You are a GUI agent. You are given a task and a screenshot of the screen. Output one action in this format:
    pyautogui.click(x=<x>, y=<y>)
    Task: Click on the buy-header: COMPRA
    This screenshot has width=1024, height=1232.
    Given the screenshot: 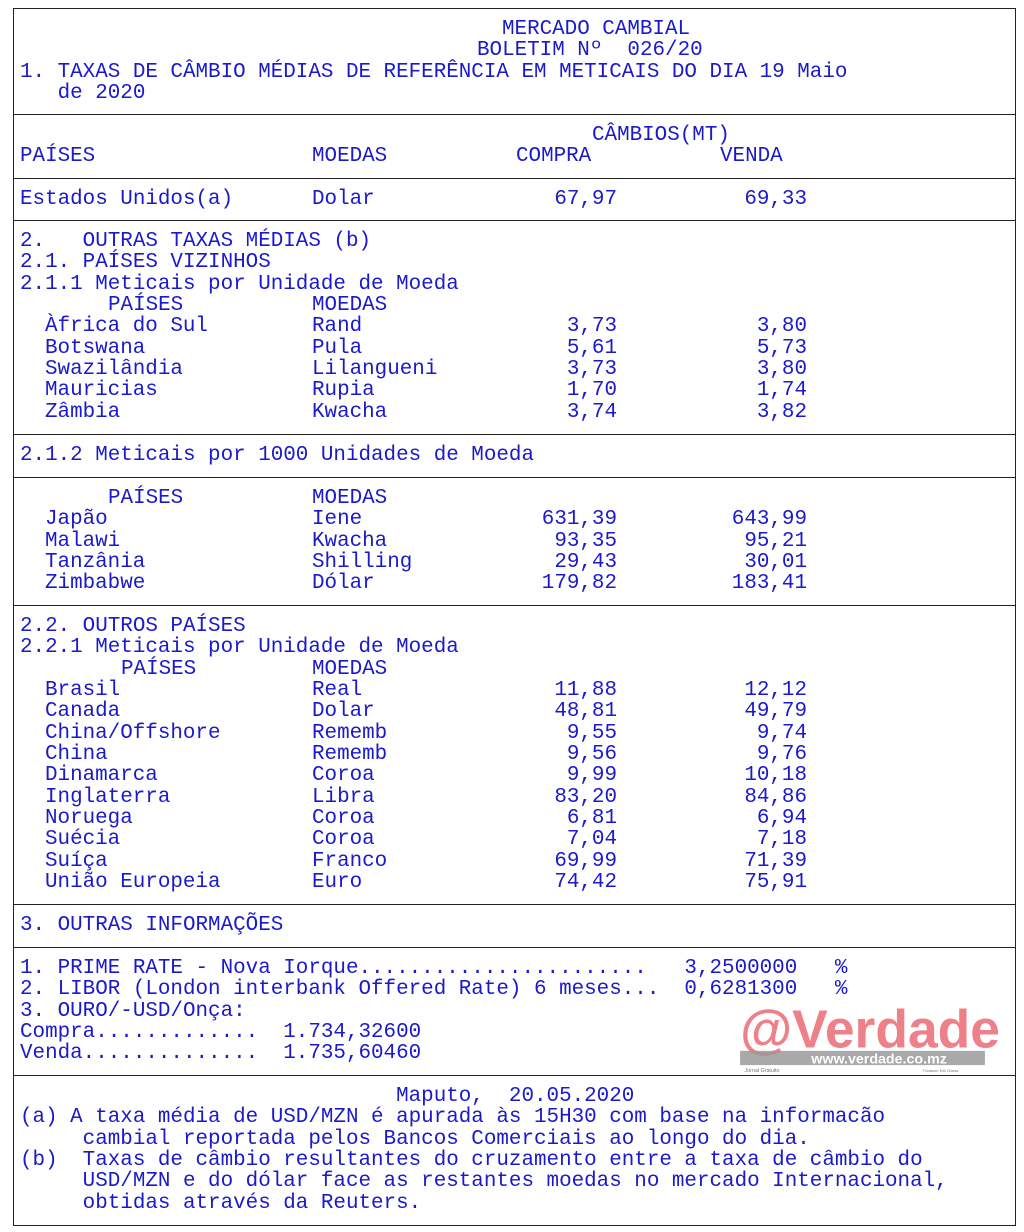 What is the action you would take?
    pyautogui.click(x=554, y=157)
    